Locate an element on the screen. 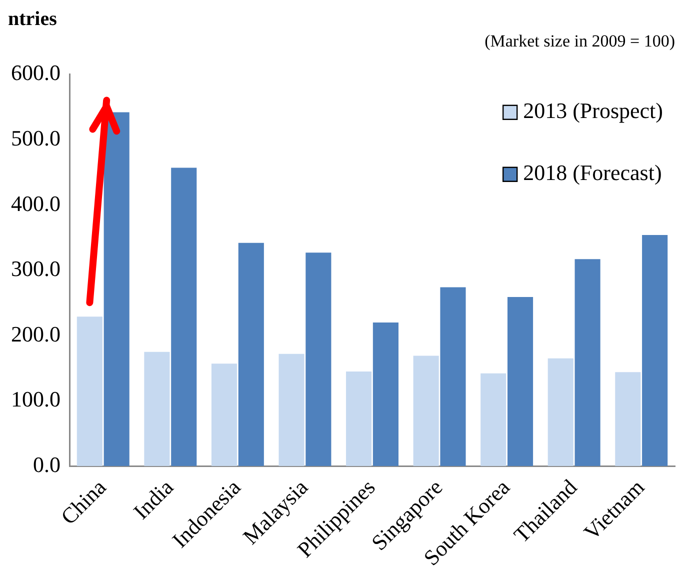  y-tick-label: 0.0 is located at coordinates (46, 464).